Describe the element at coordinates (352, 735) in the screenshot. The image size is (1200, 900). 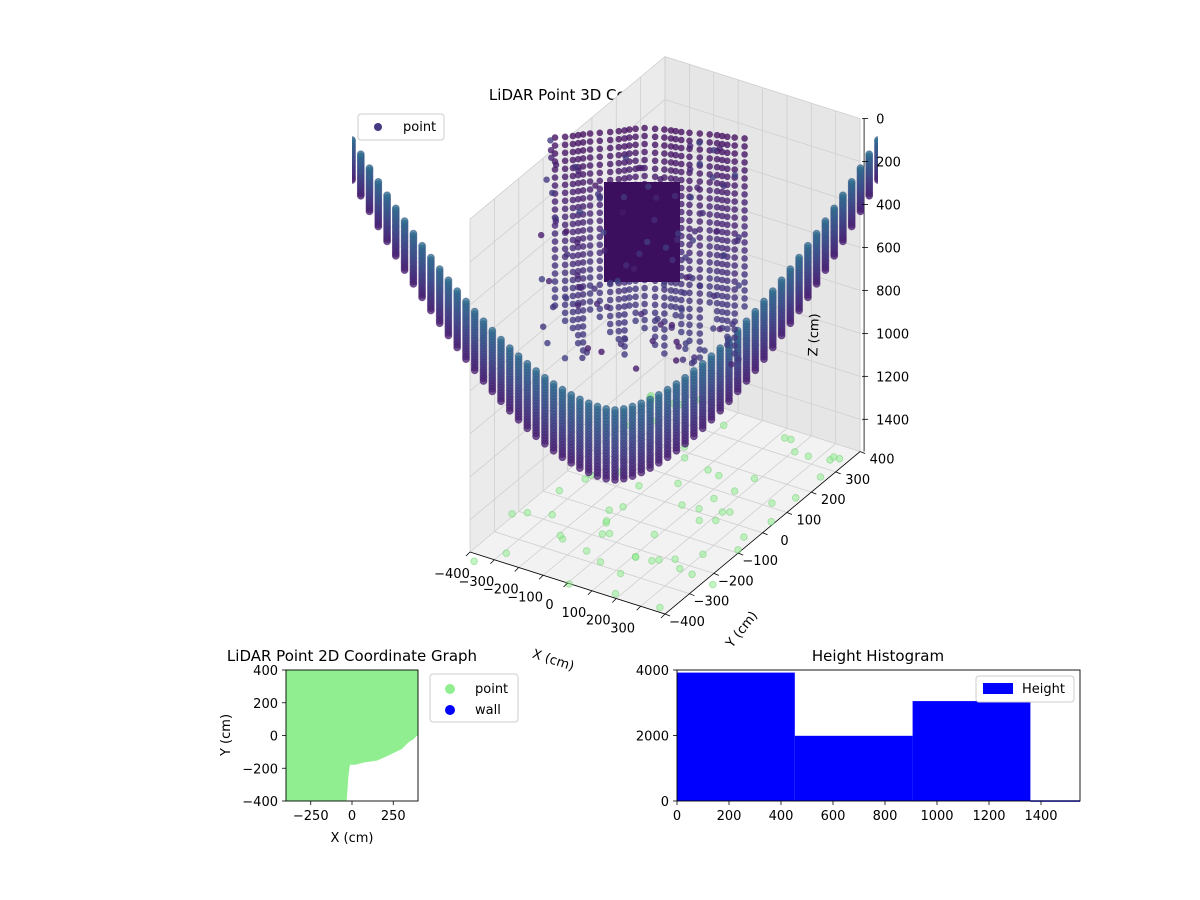
I see `chart-2d-data` at that location.